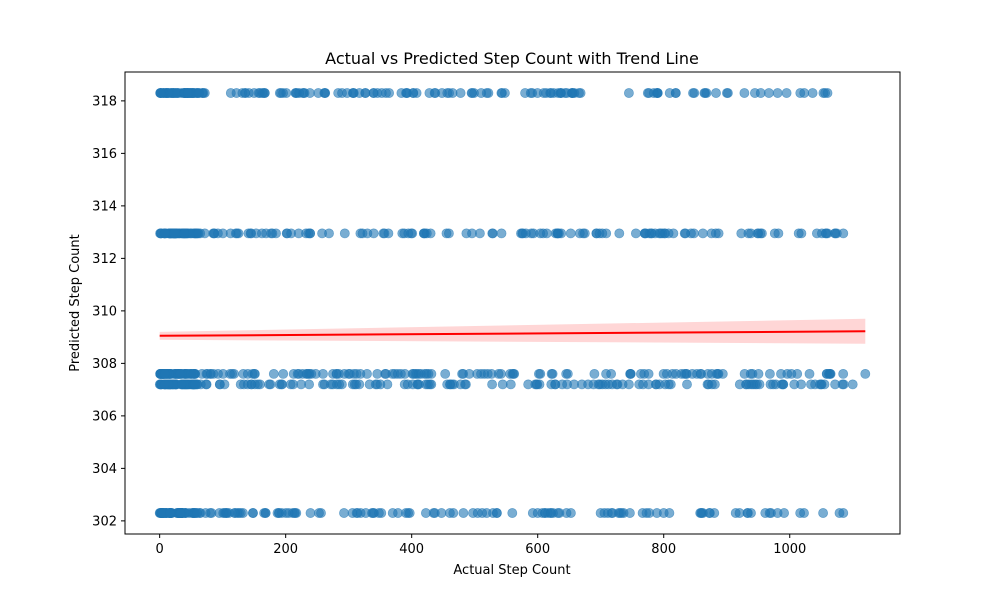  I want to click on confidence-band, so click(512, 331).